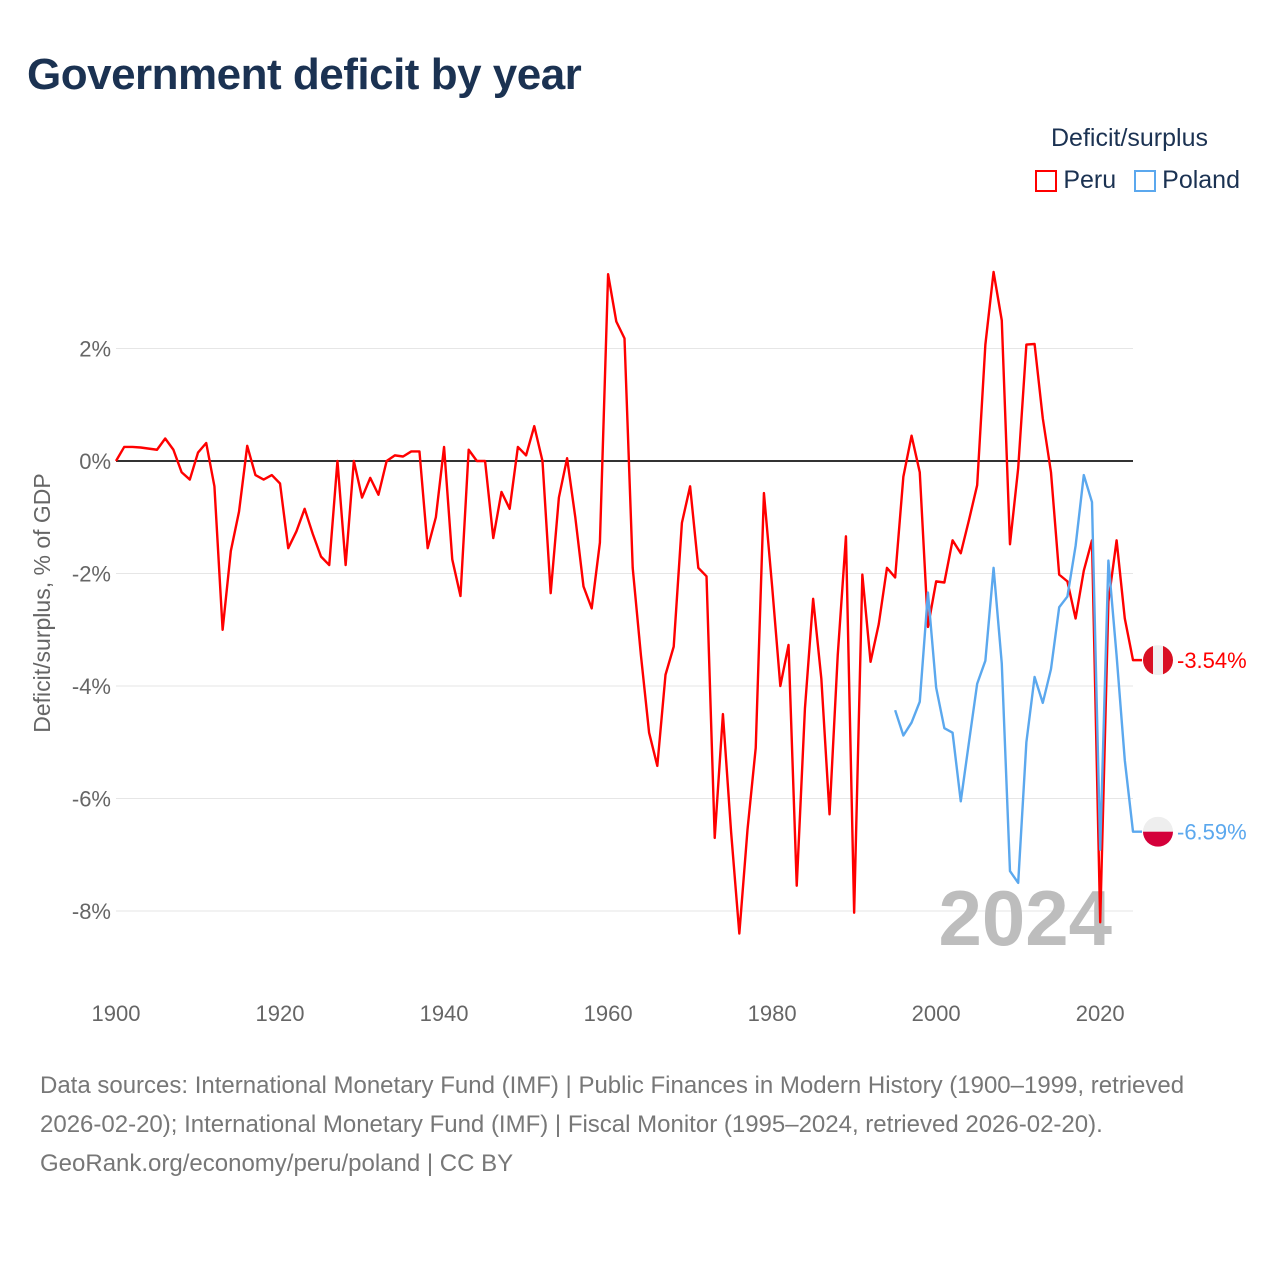  What do you see at coordinates (772, 1013) in the screenshot?
I see `x-tick-label: 1980` at bounding box center [772, 1013].